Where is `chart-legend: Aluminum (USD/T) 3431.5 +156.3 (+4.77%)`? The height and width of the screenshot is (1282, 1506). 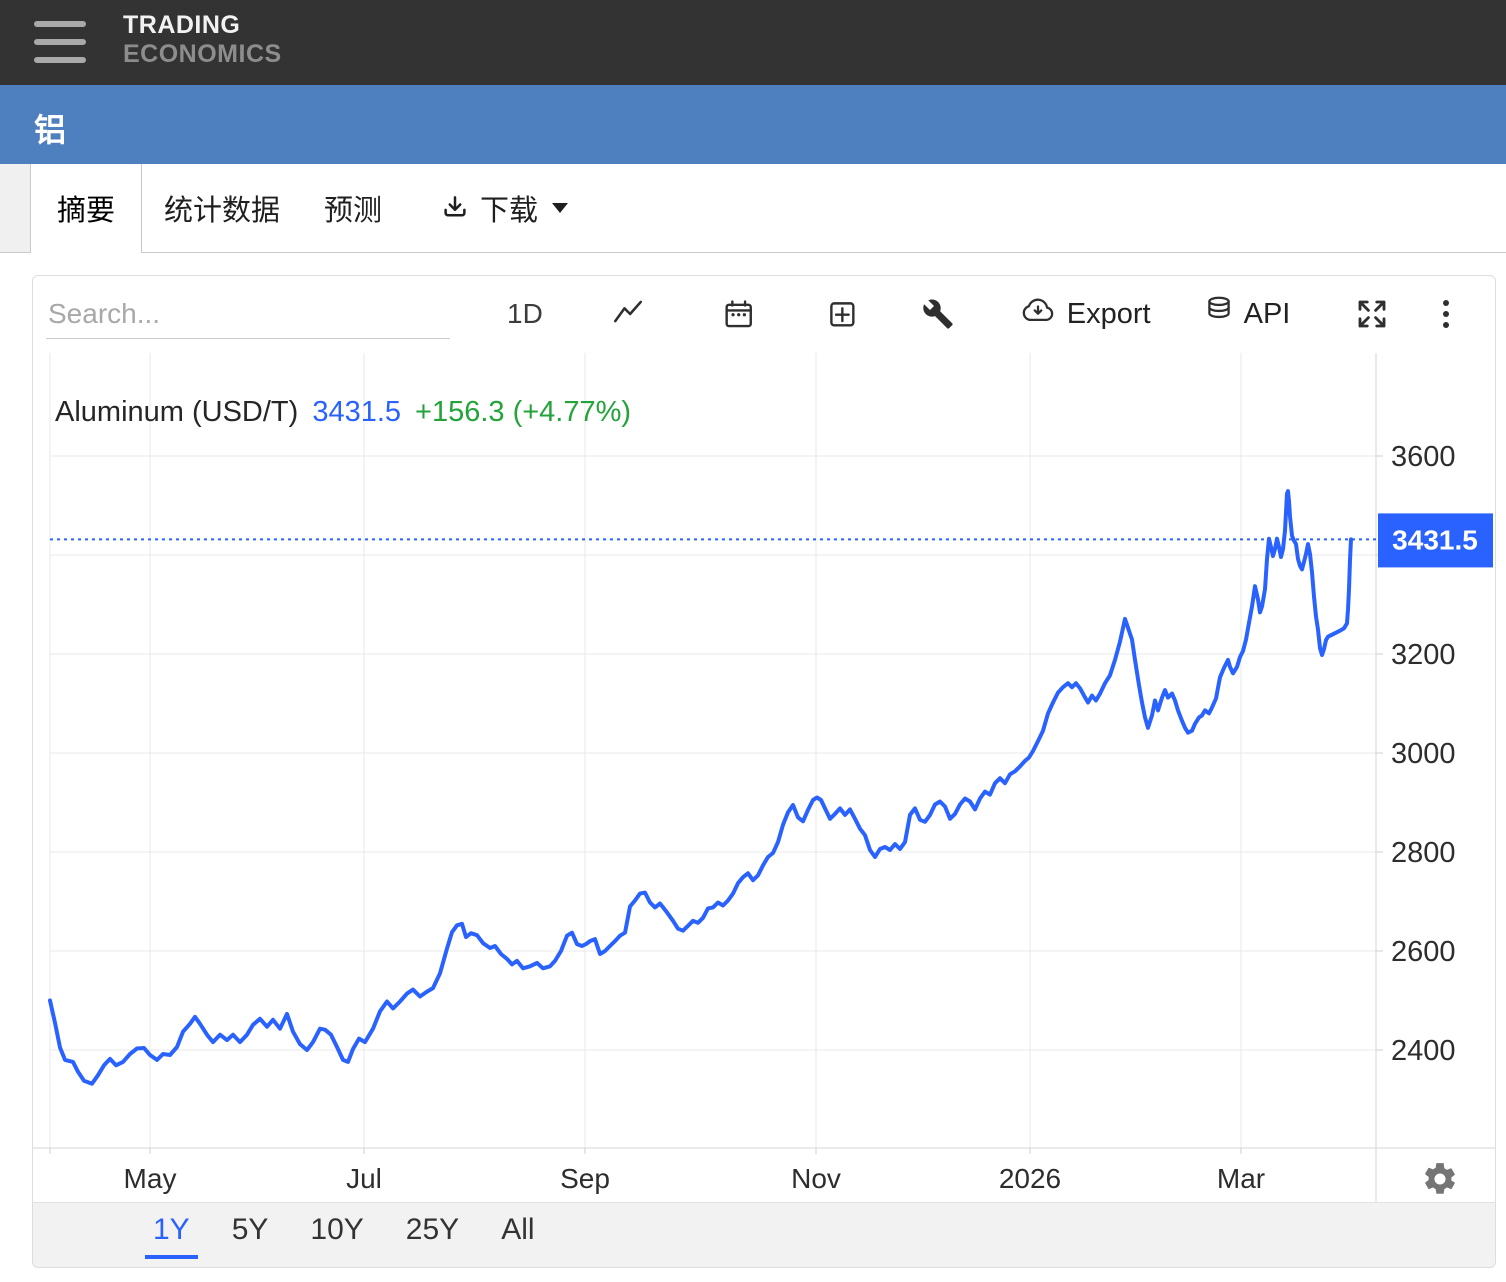
chart-legend: Aluminum (USD/T) 3431.5 +156.3 (+4.77%) is located at coordinates (343, 412).